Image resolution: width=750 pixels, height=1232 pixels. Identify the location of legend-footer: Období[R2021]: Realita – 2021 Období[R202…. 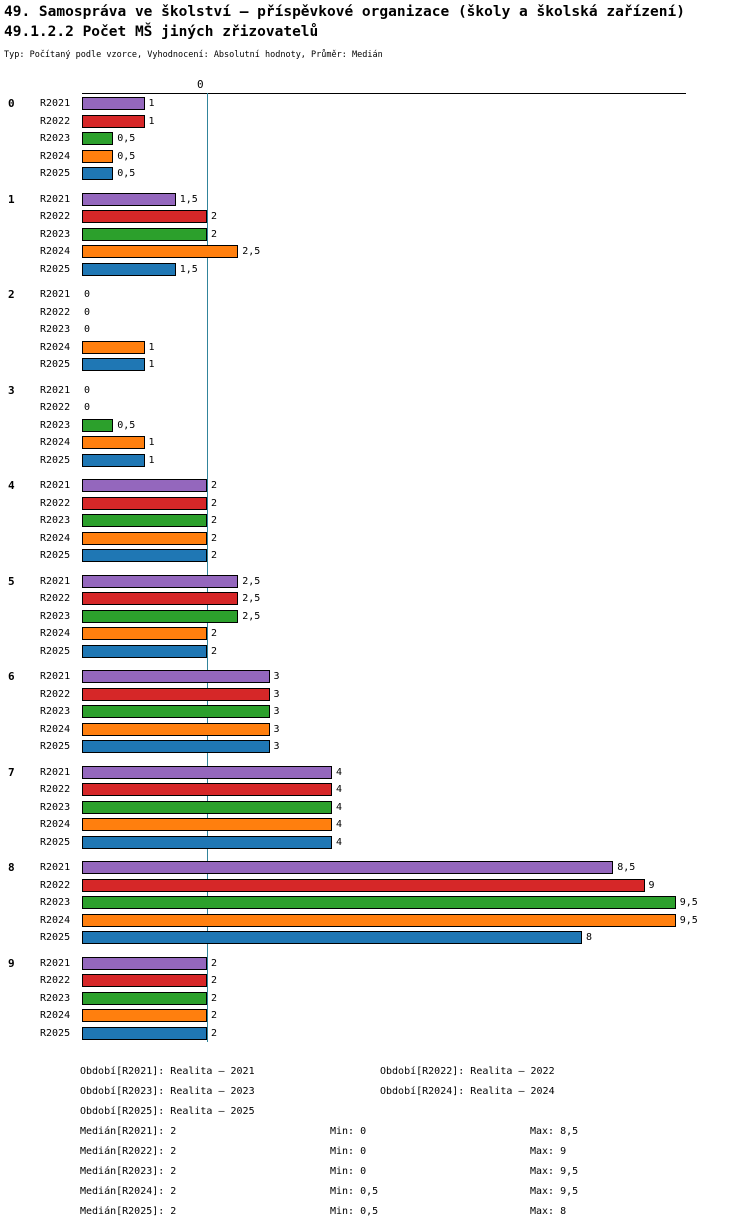
(410, 1142).